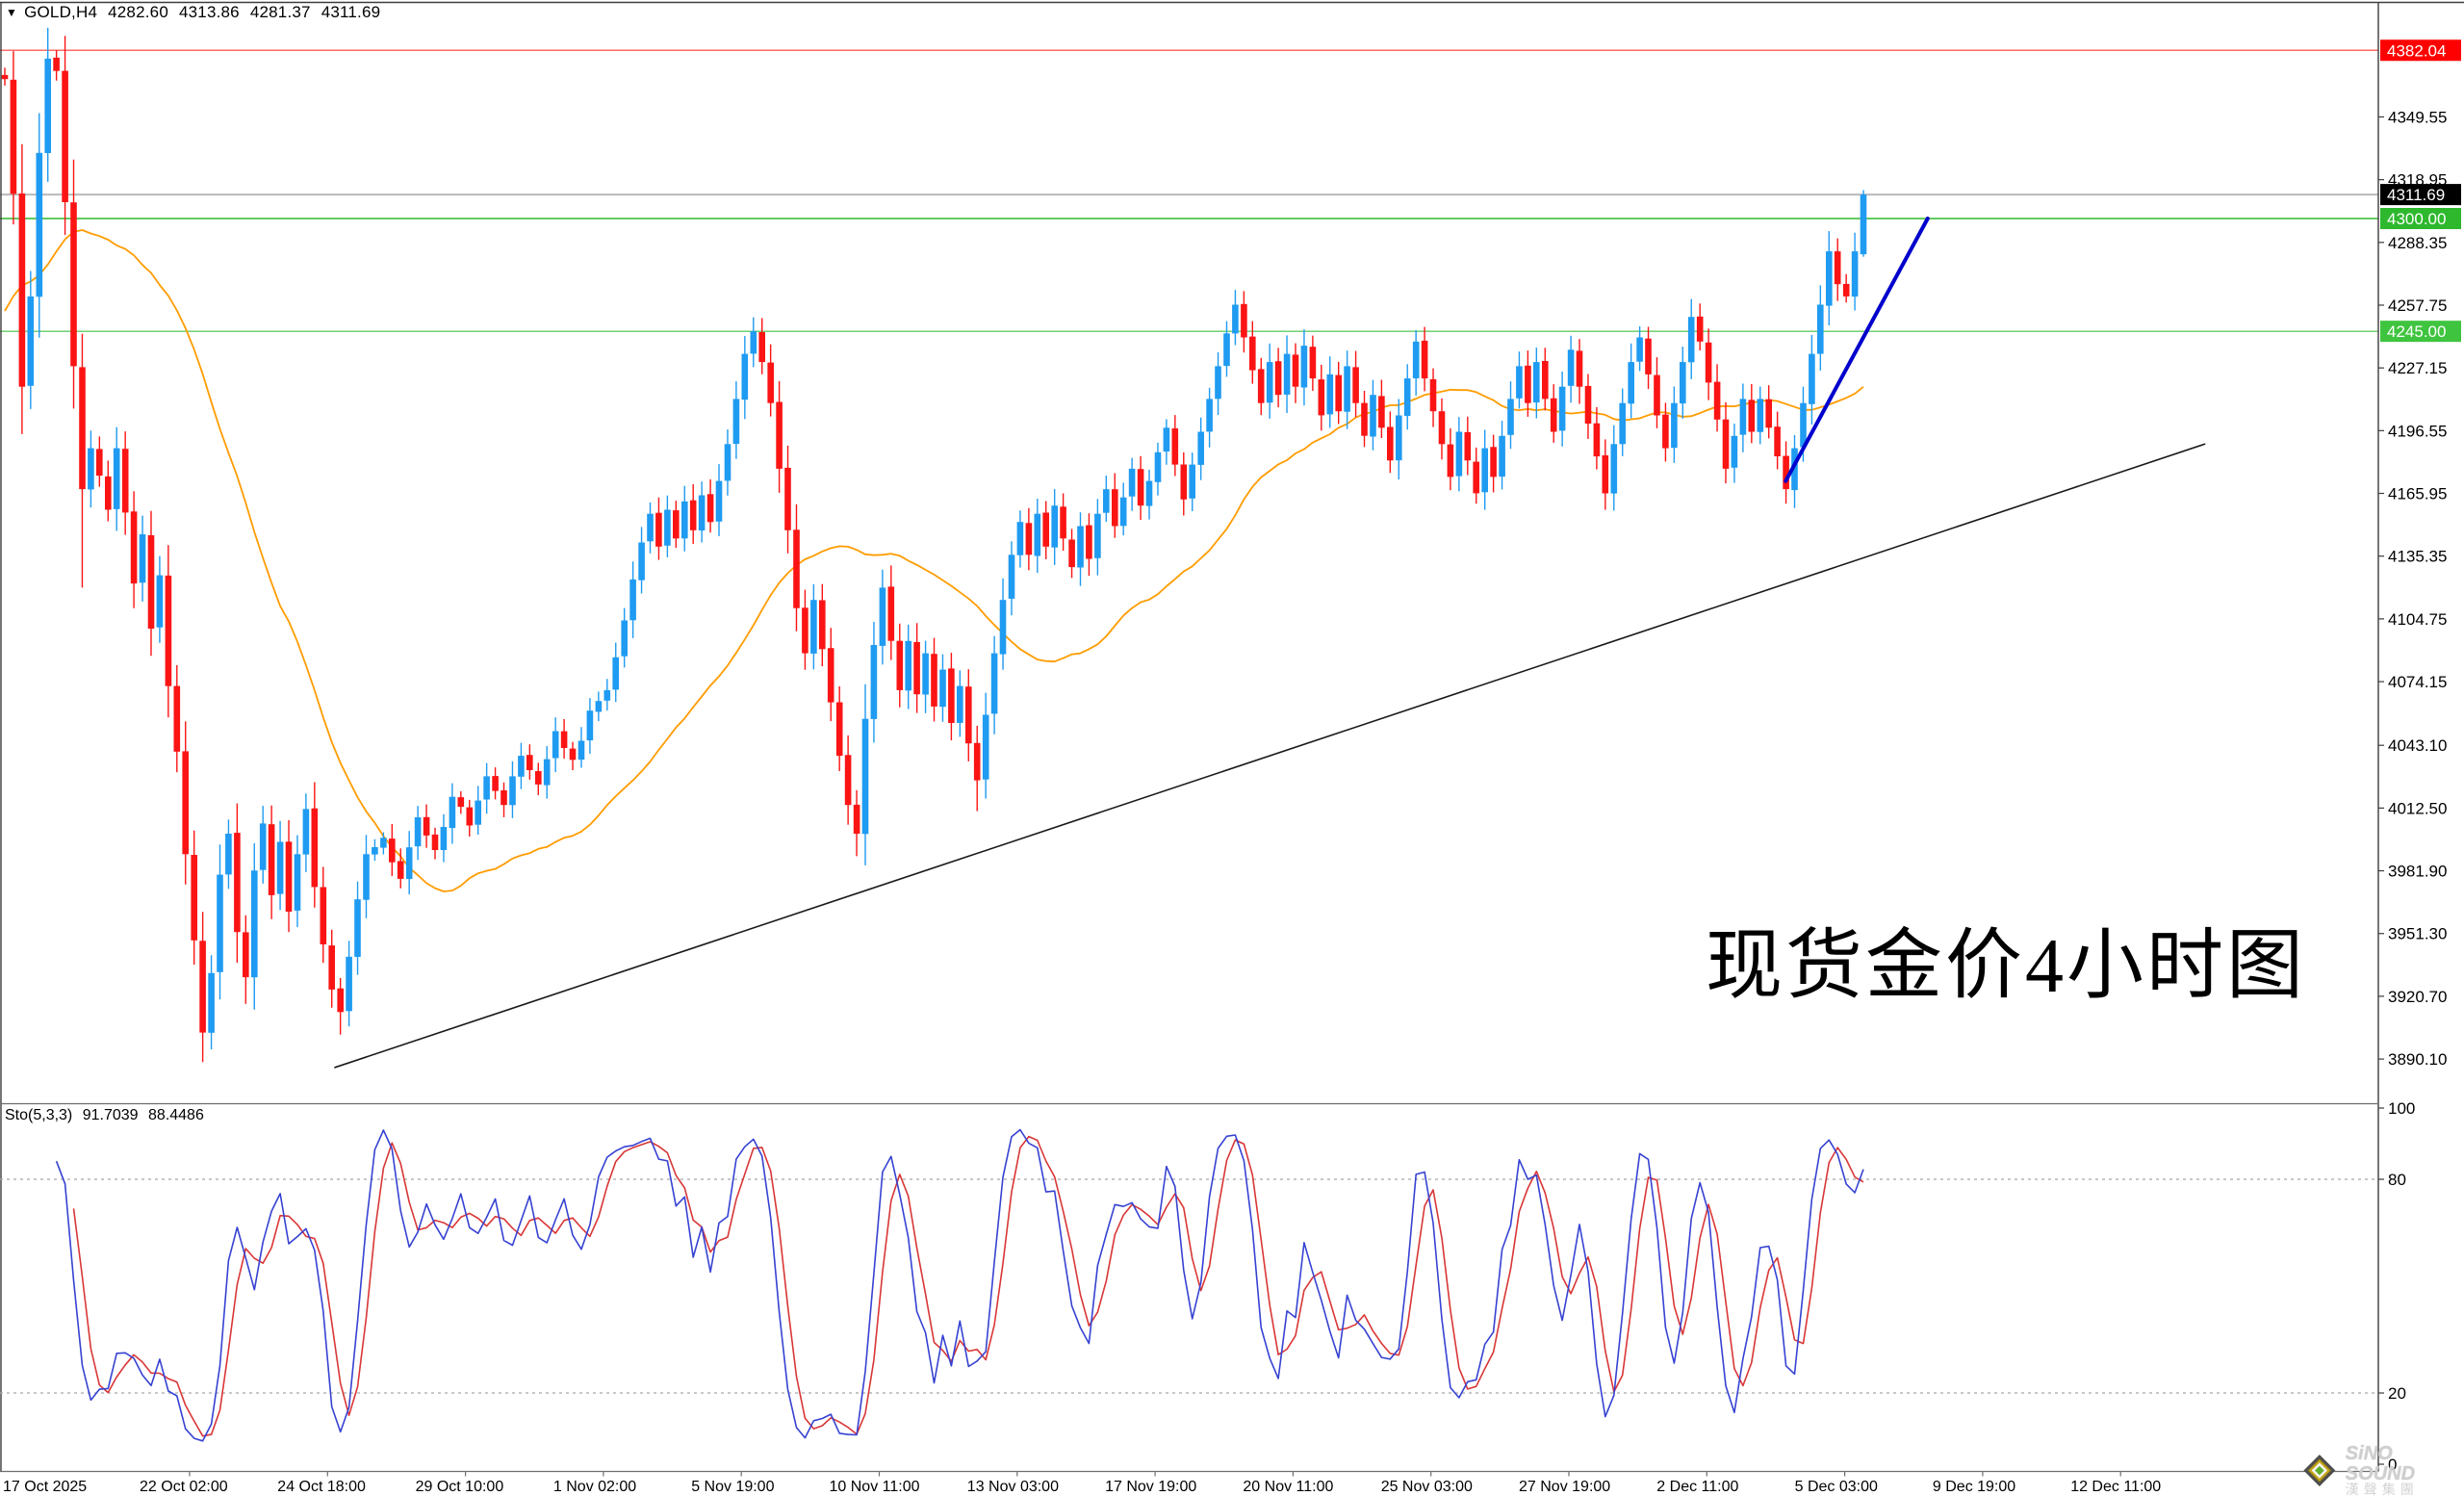 This screenshot has width=2464, height=1496. What do you see at coordinates (2392, 1465) in the screenshot?
I see `oscillator-axis-label: 0` at bounding box center [2392, 1465].